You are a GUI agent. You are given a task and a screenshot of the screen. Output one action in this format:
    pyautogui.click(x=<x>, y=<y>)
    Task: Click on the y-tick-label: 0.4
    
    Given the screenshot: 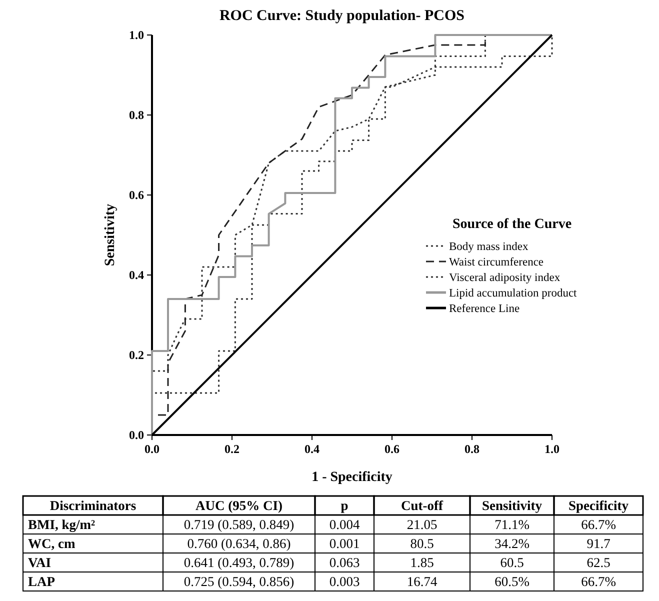 What is the action you would take?
    pyautogui.click(x=136, y=275)
    